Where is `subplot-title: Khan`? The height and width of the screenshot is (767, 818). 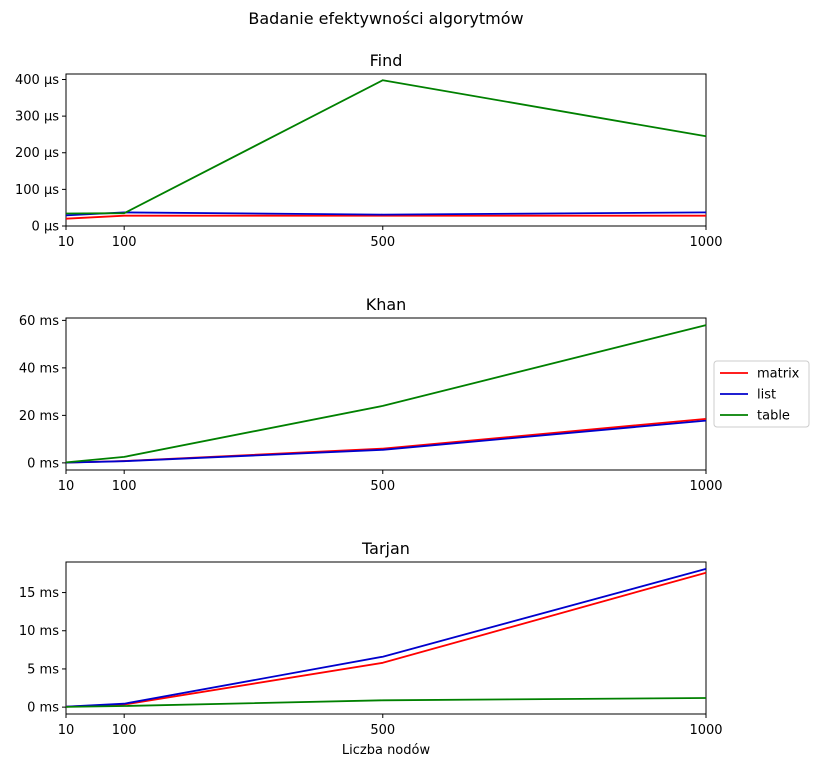 subplot-title: Khan is located at coordinates (386, 304).